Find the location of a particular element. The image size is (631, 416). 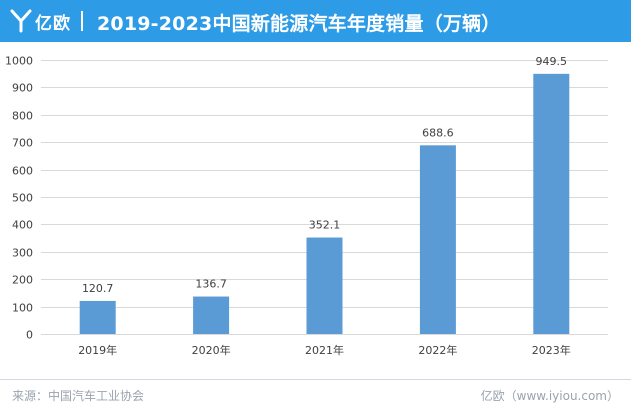

logo-text: 亿欧 is located at coordinates (53, 23).